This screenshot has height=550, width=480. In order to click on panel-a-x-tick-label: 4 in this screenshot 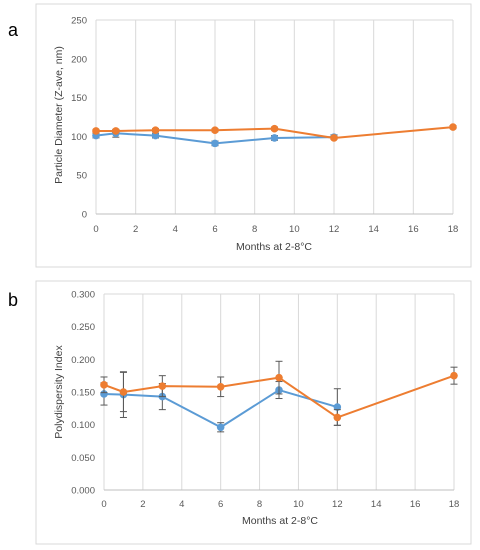, I will do `click(175, 229)`.